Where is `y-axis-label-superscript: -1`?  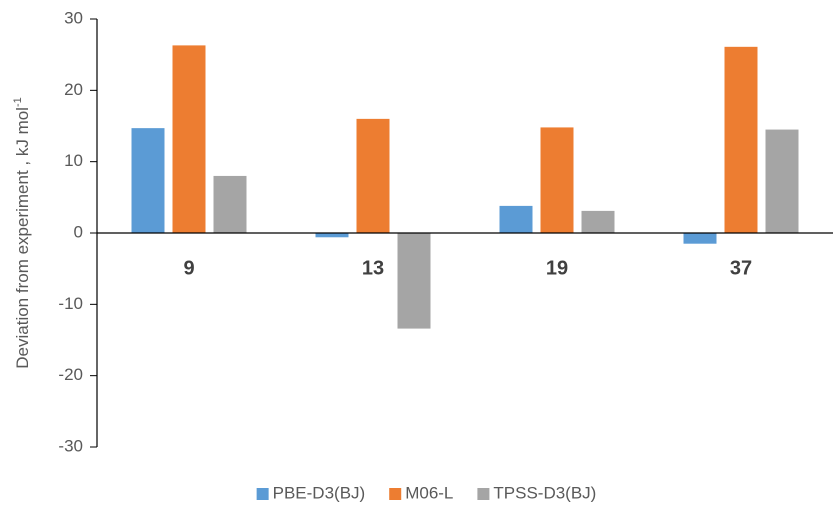
y-axis-label-superscript: -1 is located at coordinates (18, 102).